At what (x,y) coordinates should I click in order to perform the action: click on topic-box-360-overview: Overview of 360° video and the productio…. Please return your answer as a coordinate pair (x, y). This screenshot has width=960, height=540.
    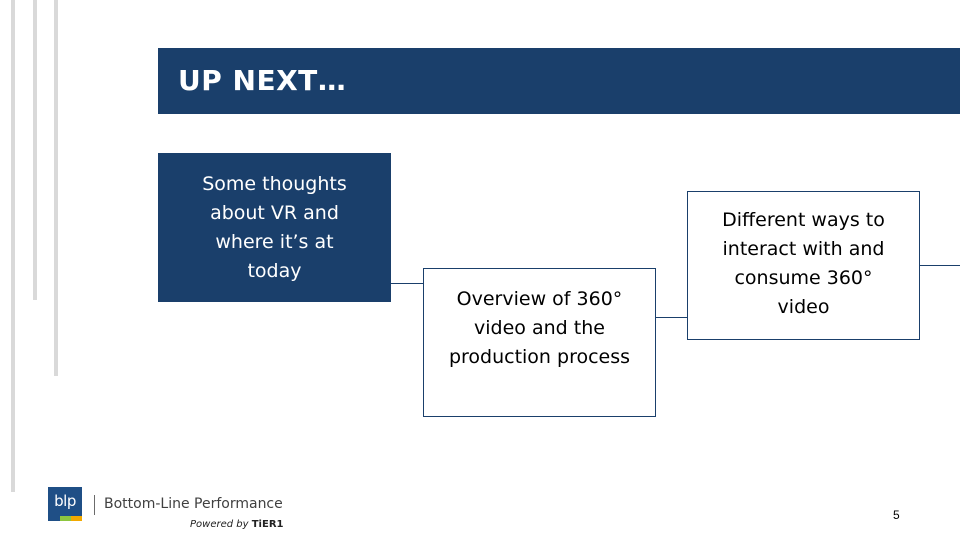
    Looking at the image, I should click on (539, 342).